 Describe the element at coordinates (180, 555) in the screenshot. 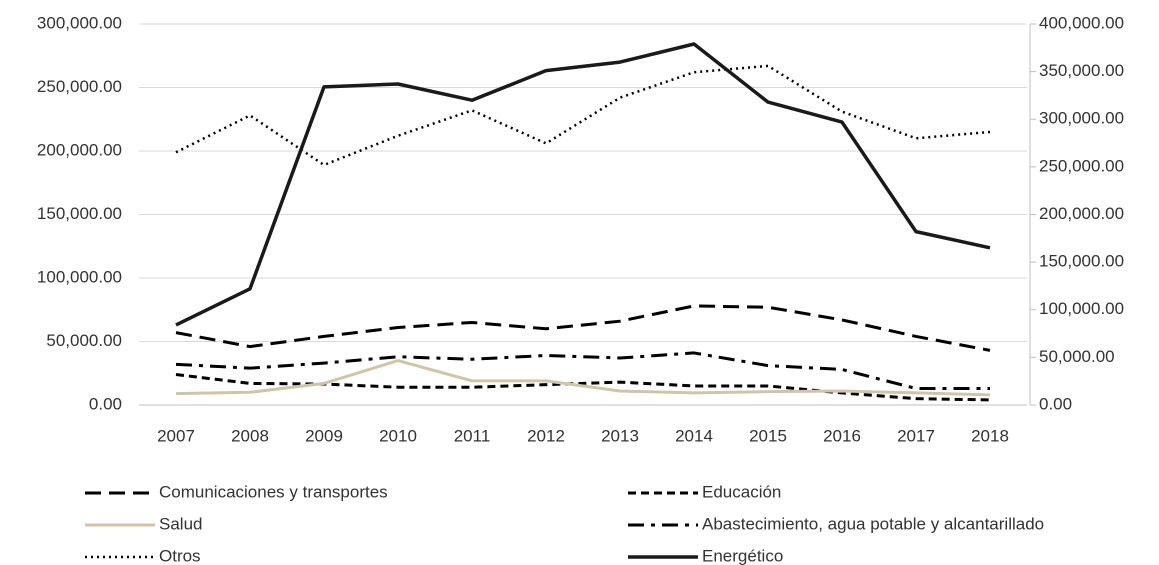

I see `legend-label: Otros` at that location.